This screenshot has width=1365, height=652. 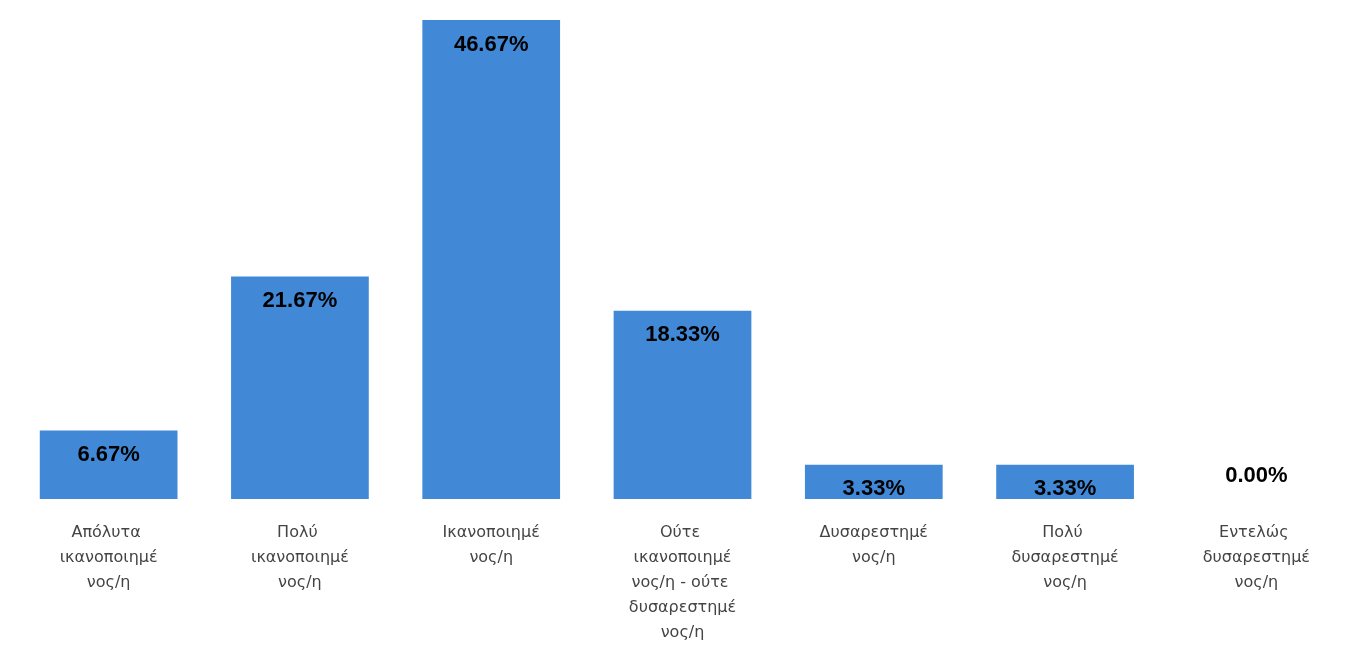 What do you see at coordinates (108, 556) in the screenshot?
I see `x-tick-label: Απόλυτα ικανοποιημένος/η` at bounding box center [108, 556].